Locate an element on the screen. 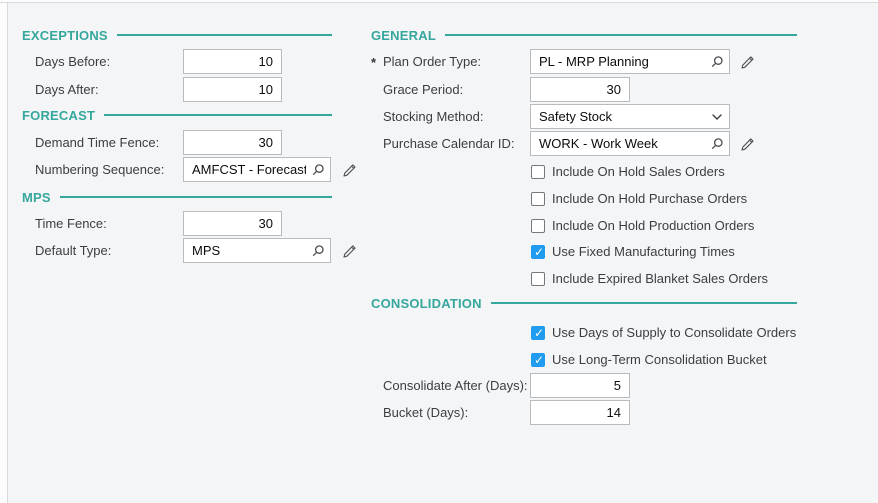  numbering-sequence-label: Numbering Sequence: is located at coordinates (100, 169).